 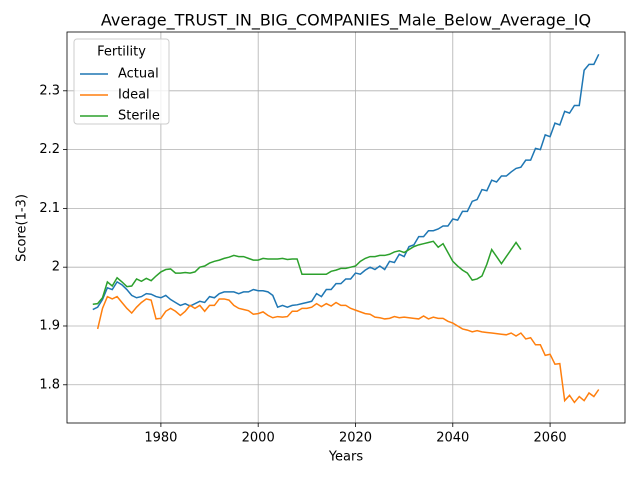 What do you see at coordinates (355, 438) in the screenshot?
I see `x-tick-label: 2020` at bounding box center [355, 438].